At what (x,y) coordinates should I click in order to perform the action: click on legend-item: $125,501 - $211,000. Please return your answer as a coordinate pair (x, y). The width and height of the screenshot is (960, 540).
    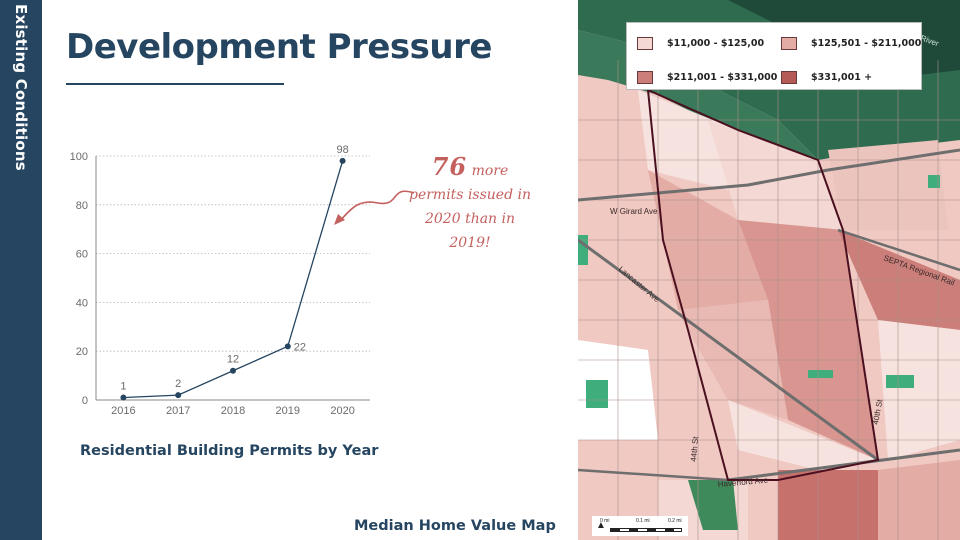
    Looking at the image, I should click on (851, 43).